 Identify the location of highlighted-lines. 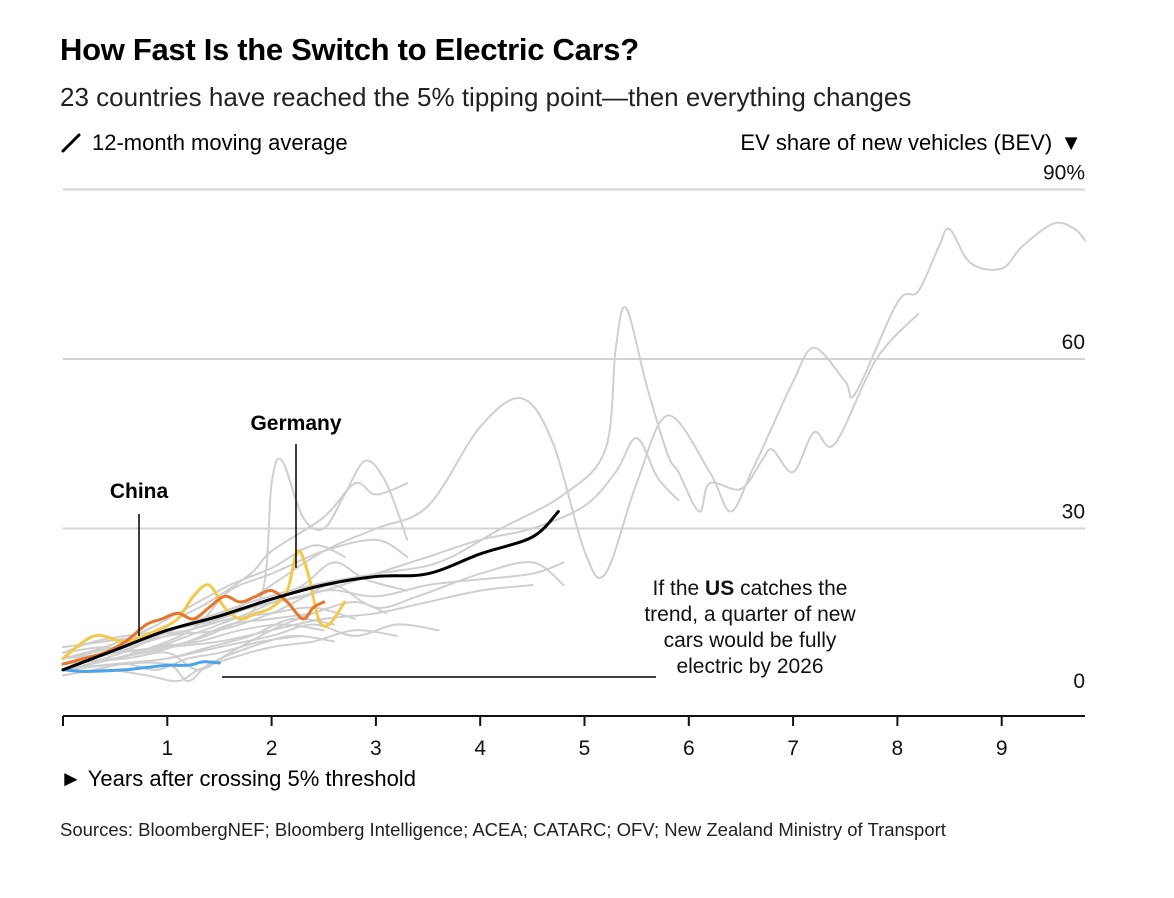
(310, 591).